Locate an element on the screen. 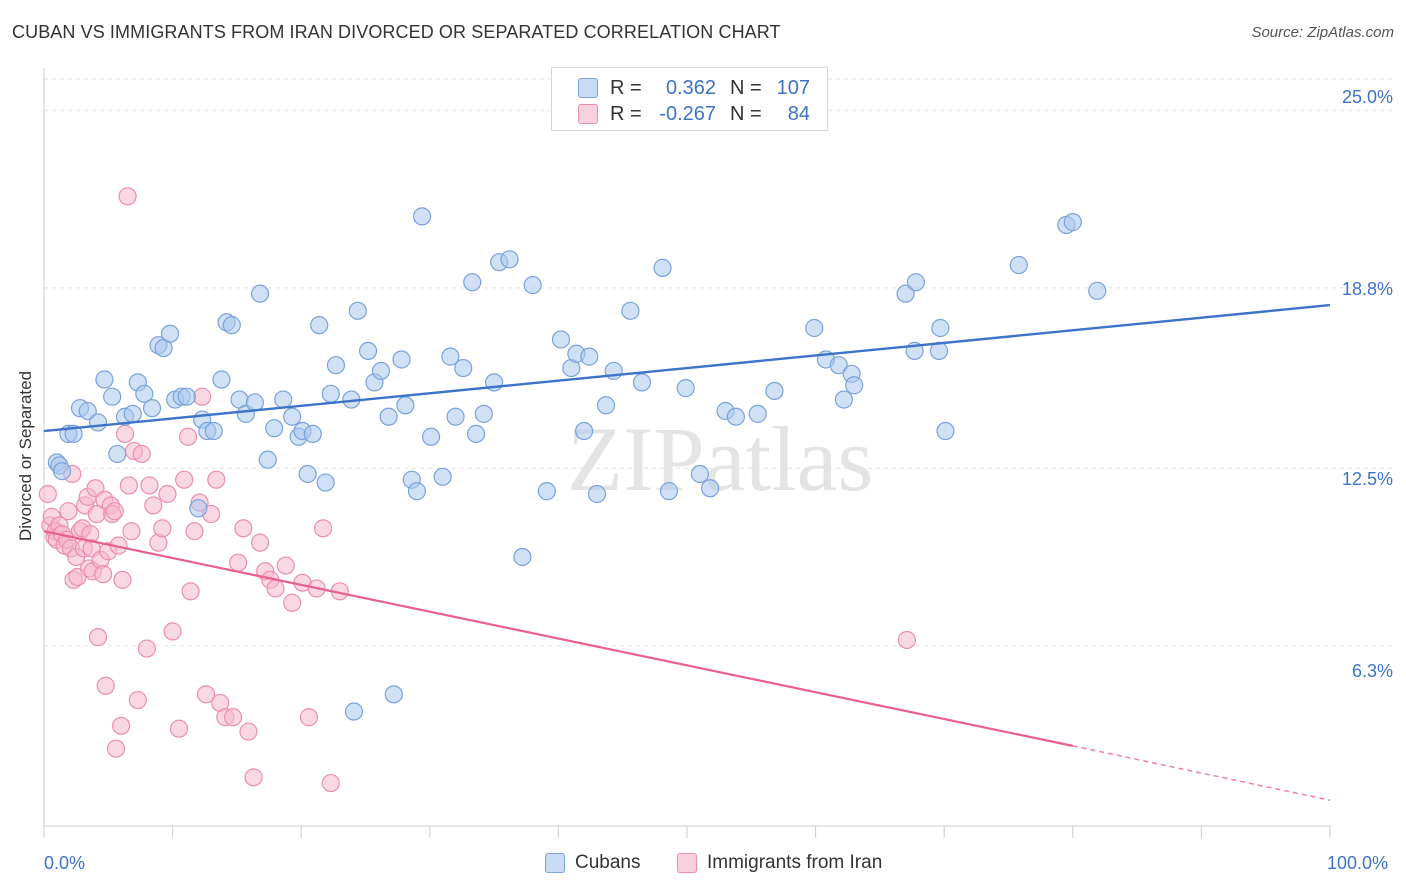  stats-row-iran: R = -0.267 N = 84 is located at coordinates (694, 114).